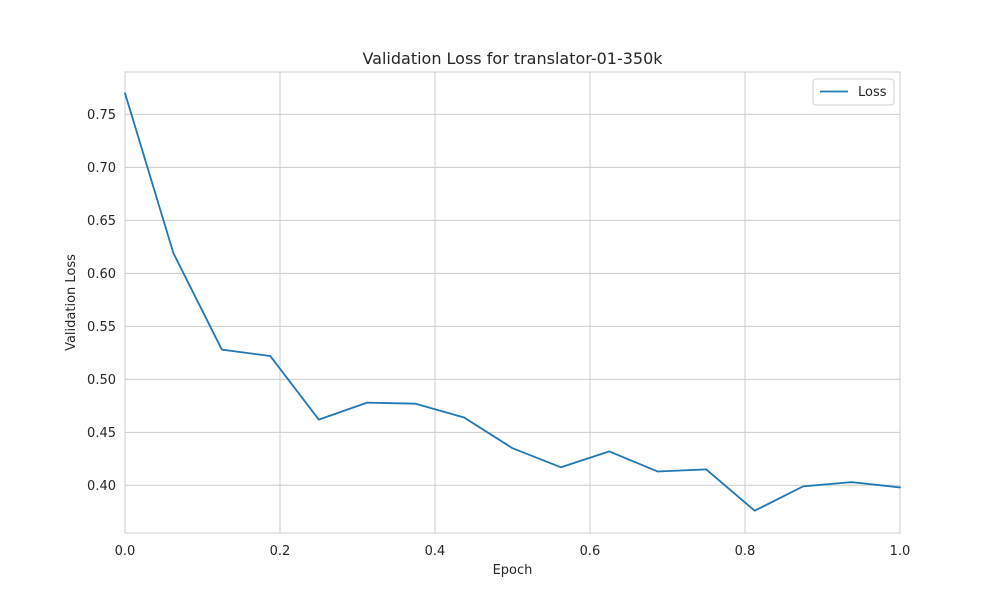  Describe the element at coordinates (101, 221) in the screenshot. I see `y-tick-label: 0.65` at that location.